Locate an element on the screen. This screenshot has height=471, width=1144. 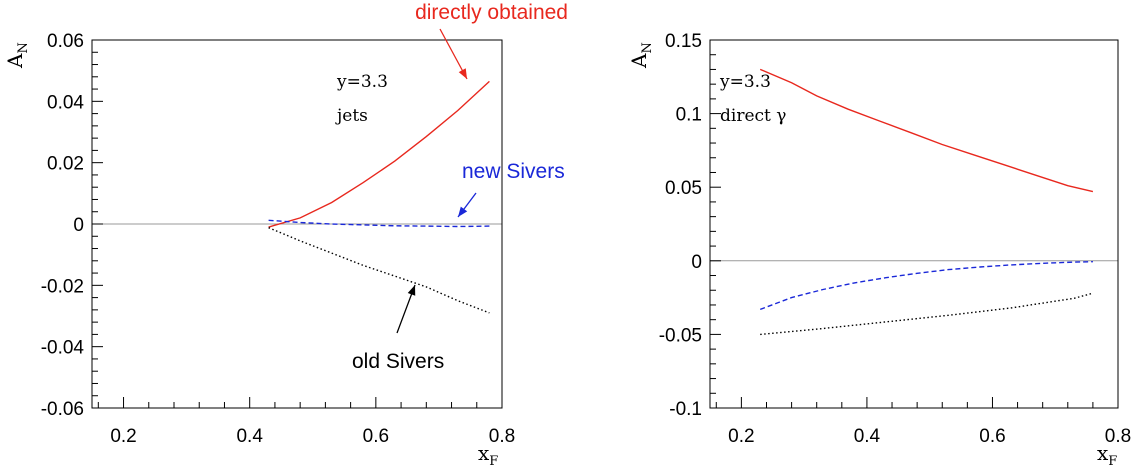
inset-label: jets is located at coordinates (351, 116).